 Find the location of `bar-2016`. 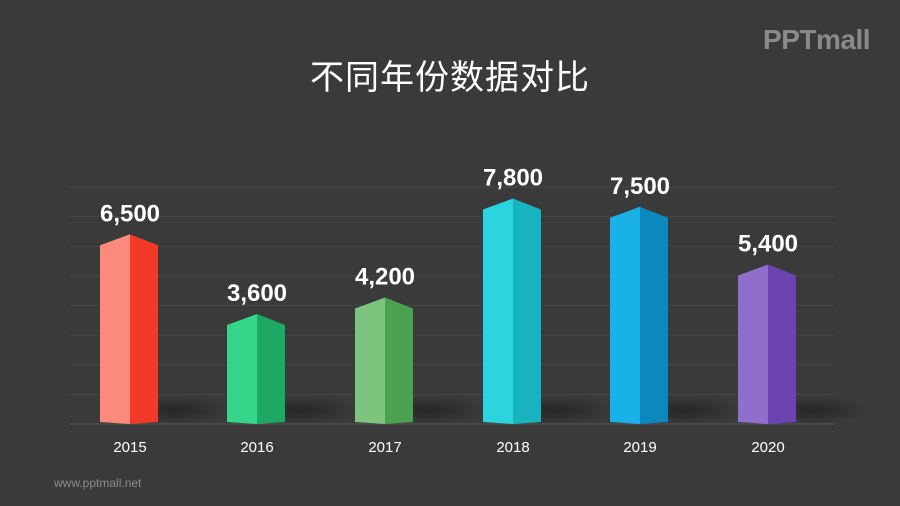

bar-2016 is located at coordinates (256, 369).